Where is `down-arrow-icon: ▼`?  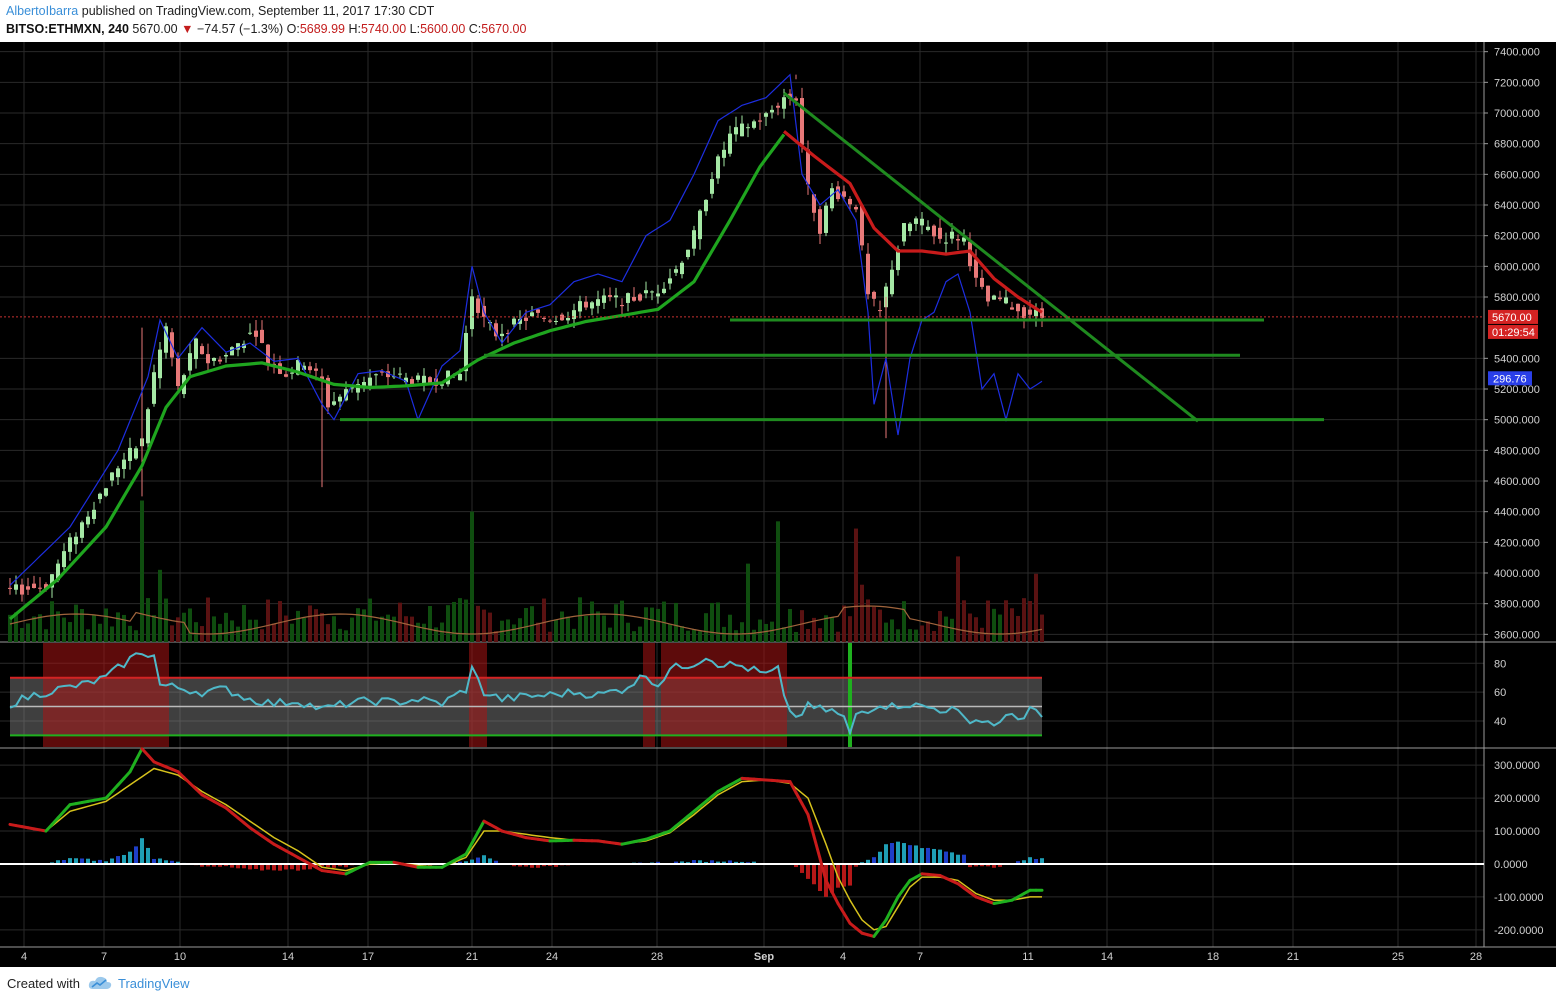
down-arrow-icon: ▼ is located at coordinates (187, 29).